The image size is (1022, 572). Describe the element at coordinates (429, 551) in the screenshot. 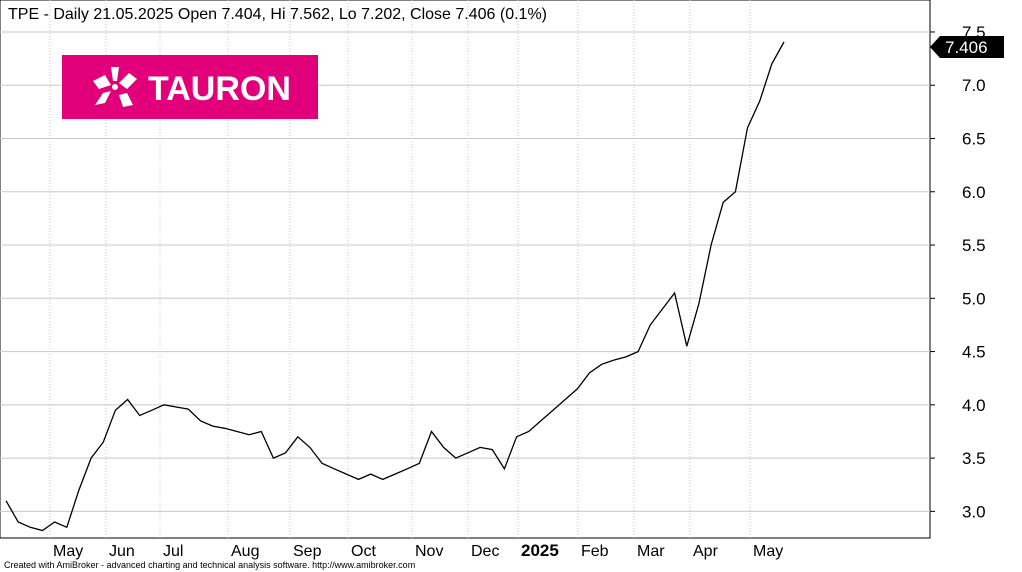

I see `month-tick-label: Nov` at that location.